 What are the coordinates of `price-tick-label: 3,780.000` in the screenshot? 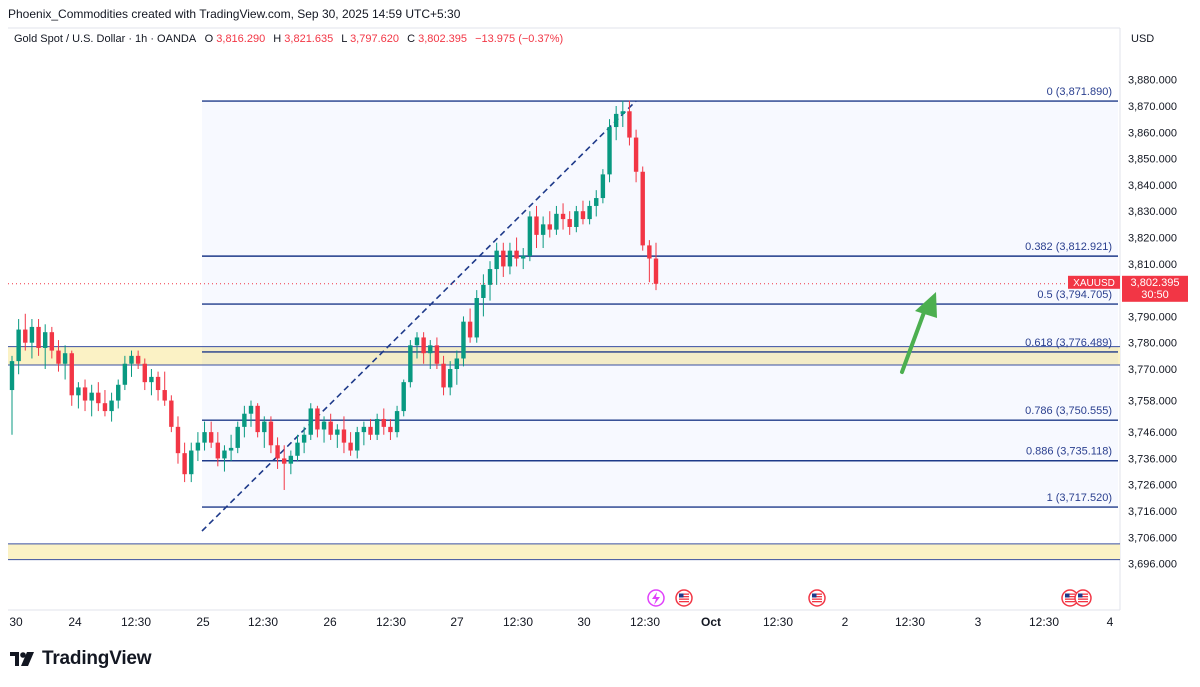 It's located at (1152, 344).